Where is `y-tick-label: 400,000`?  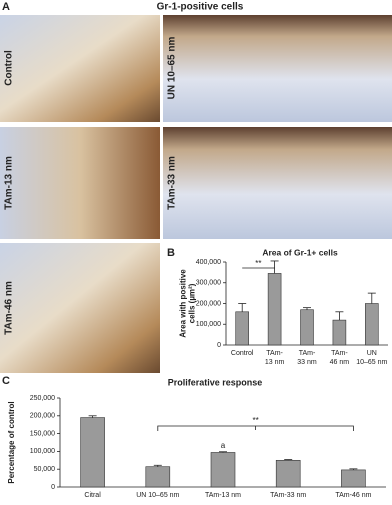 y-tick-label: 400,000 is located at coordinates (208, 262).